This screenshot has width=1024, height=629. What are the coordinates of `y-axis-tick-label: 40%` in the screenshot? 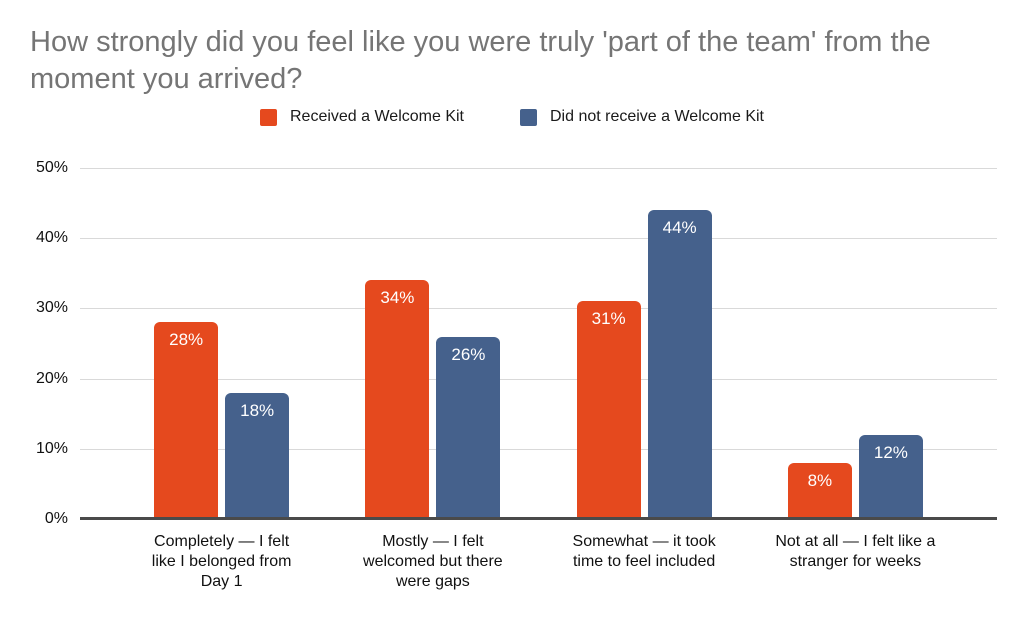 It's located at (51, 238).